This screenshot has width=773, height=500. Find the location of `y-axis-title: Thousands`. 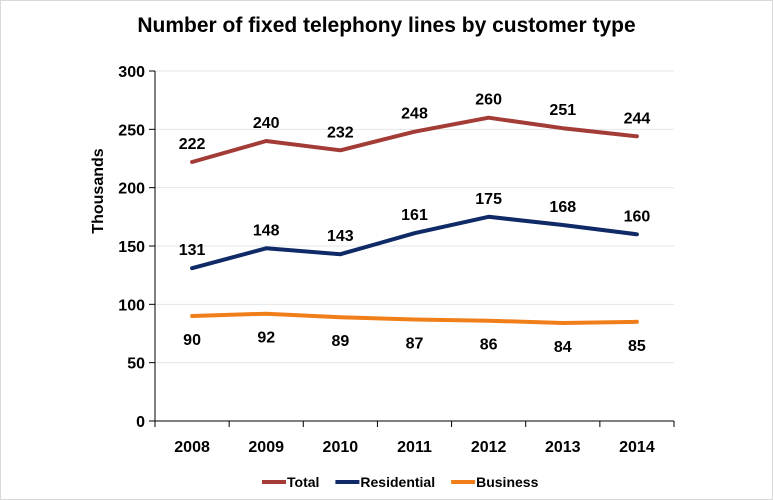

y-axis-title: Thousands is located at coordinates (98, 190).